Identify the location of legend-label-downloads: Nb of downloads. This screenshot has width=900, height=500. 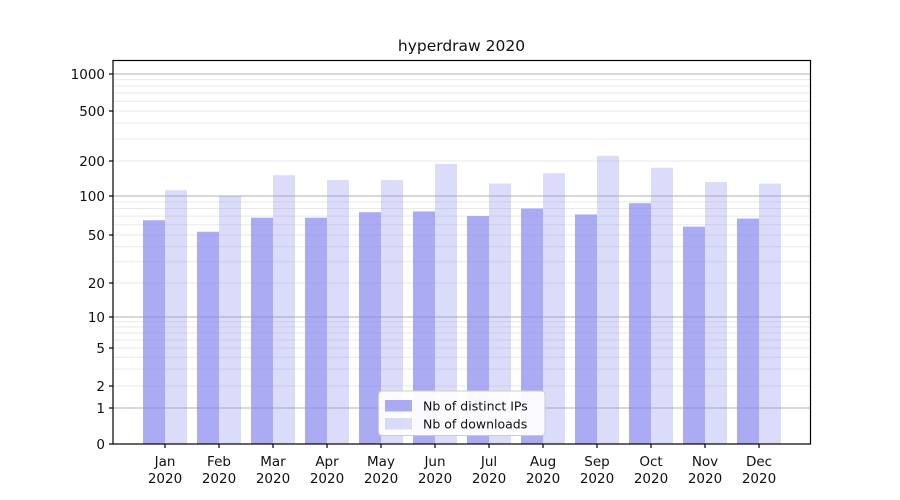
(475, 424).